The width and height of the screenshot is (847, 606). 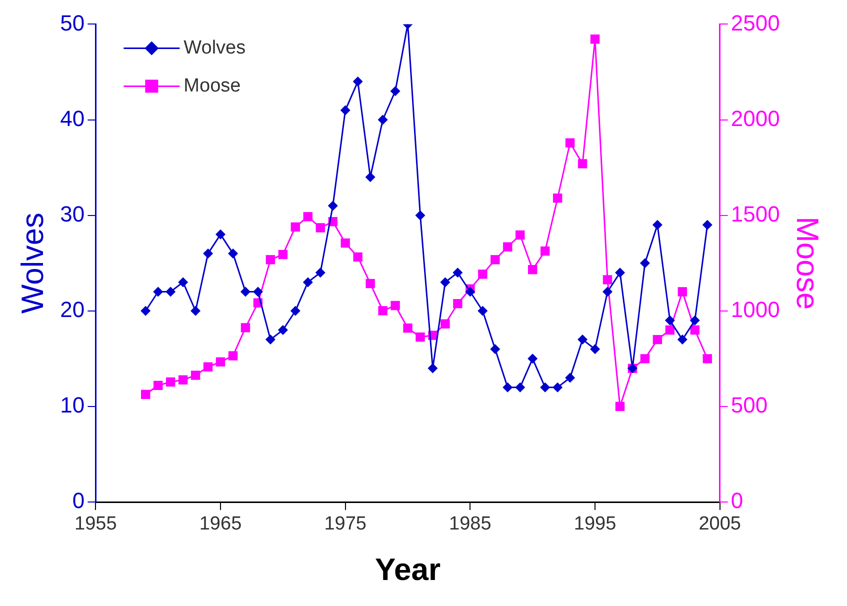 What do you see at coordinates (755, 118) in the screenshot?
I see `y2-tick-label: 2000` at bounding box center [755, 118].